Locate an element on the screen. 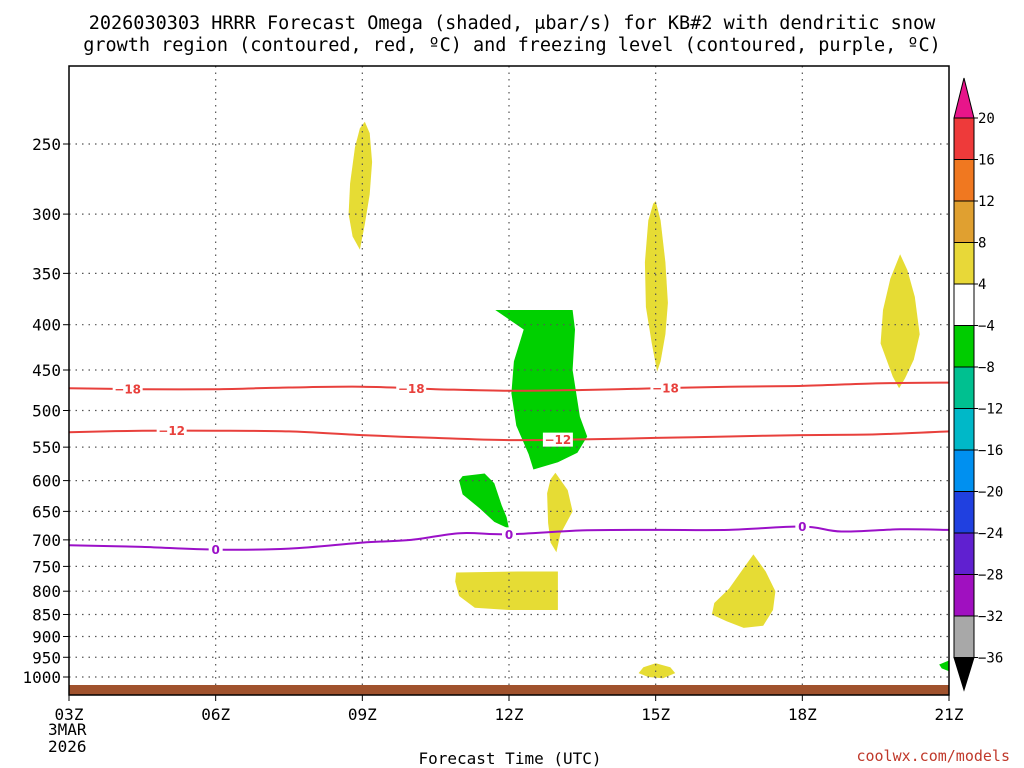 This screenshot has height=768, width=1024. colorbar-label: −32 is located at coordinates (990, 617).